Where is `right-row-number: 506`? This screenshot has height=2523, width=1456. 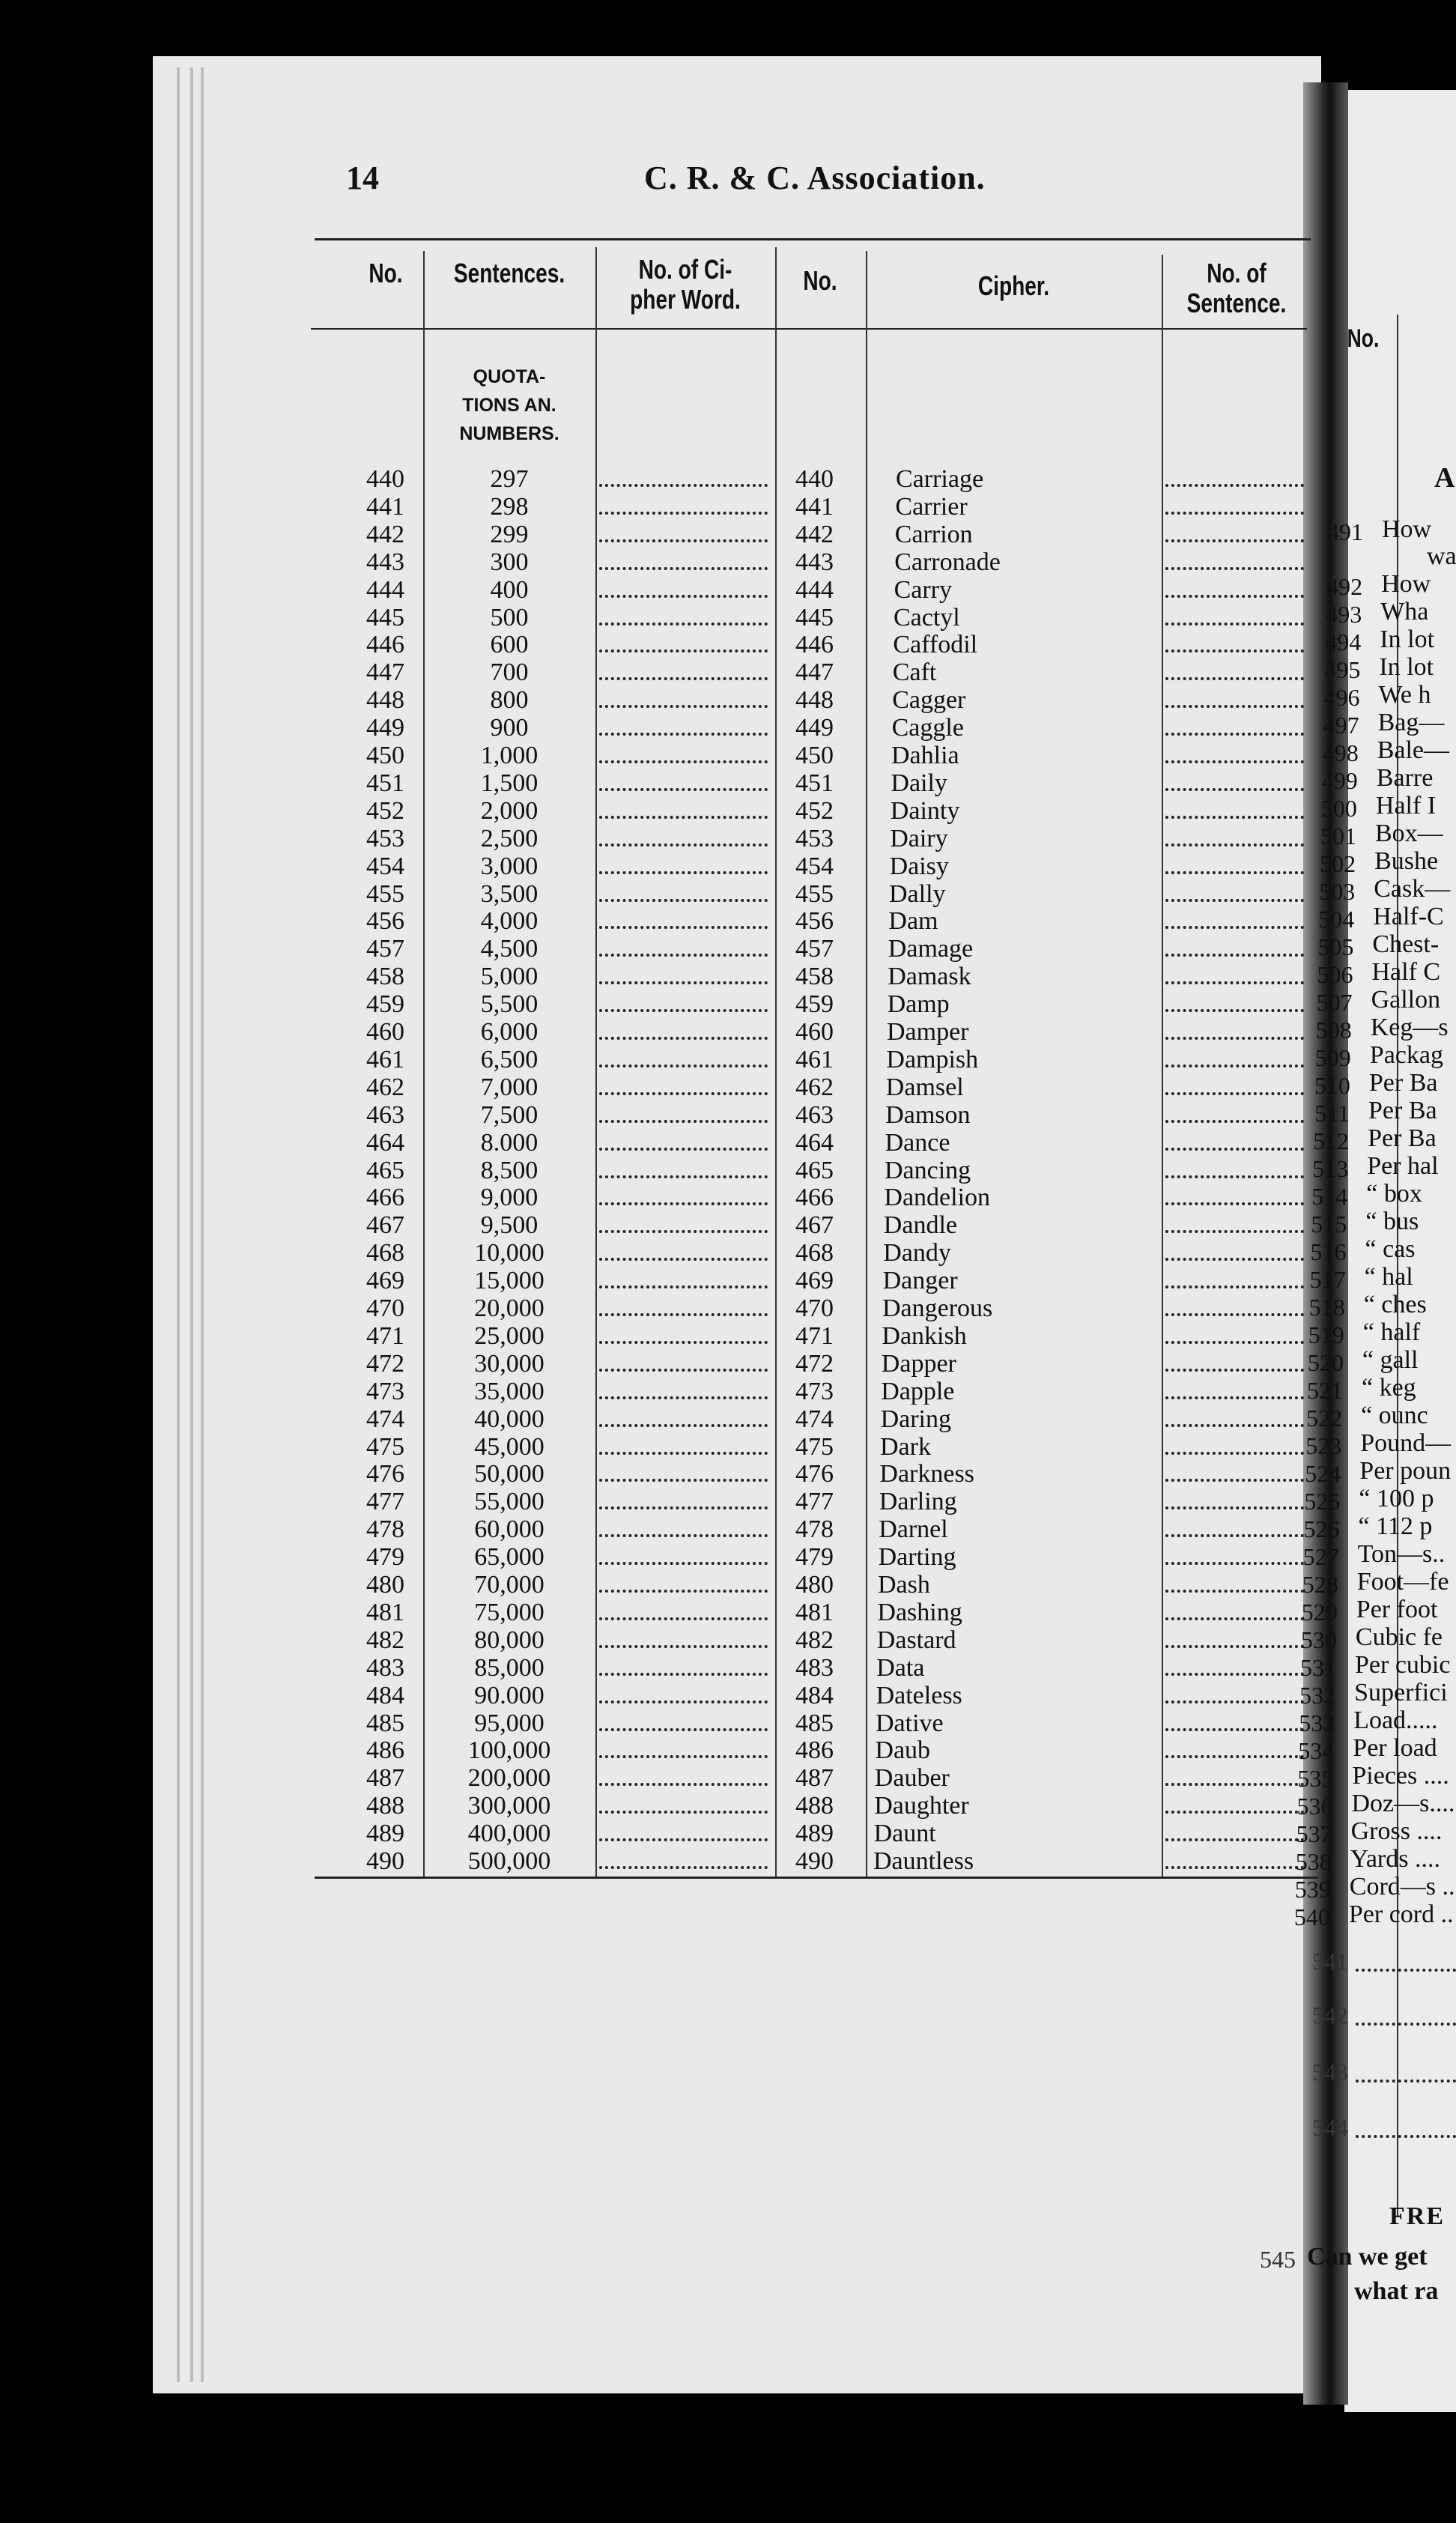
right-row-number: 506 is located at coordinates (1335, 974).